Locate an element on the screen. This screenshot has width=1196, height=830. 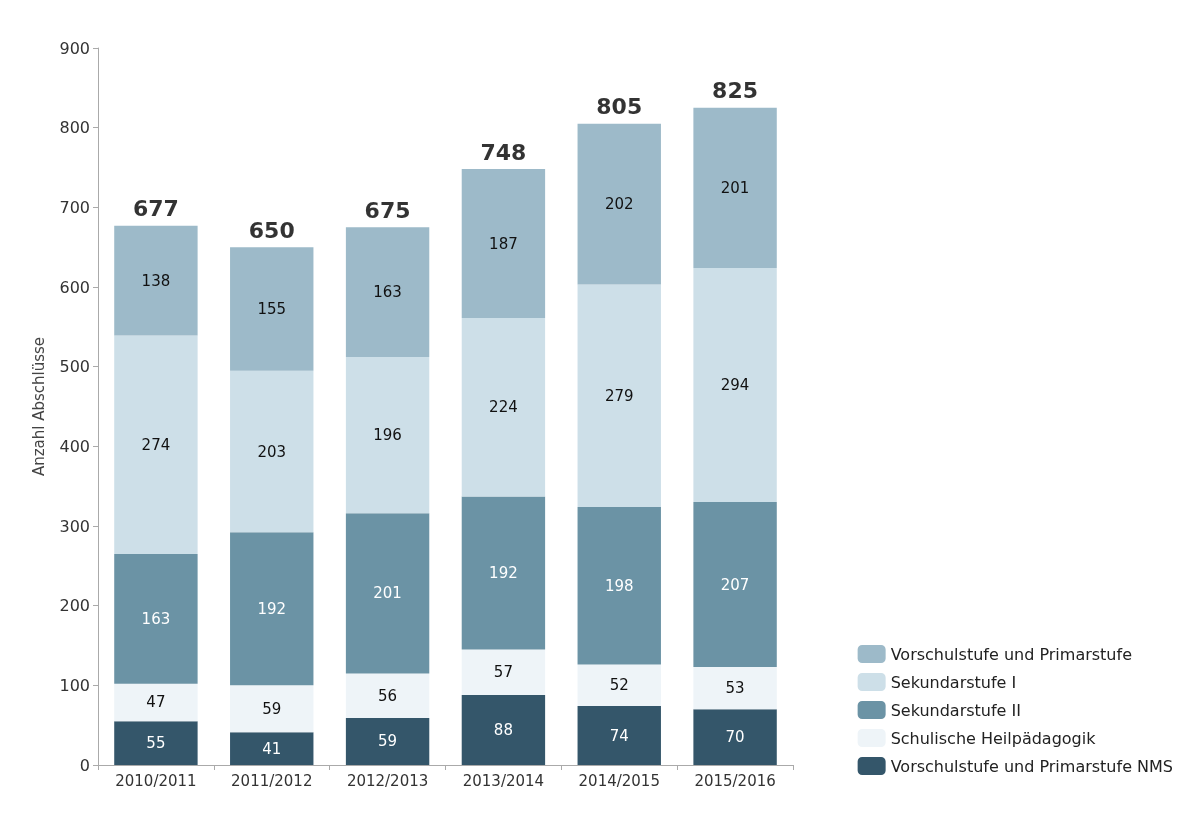
x-tick-label: 2014/2015 is located at coordinates (619, 780).